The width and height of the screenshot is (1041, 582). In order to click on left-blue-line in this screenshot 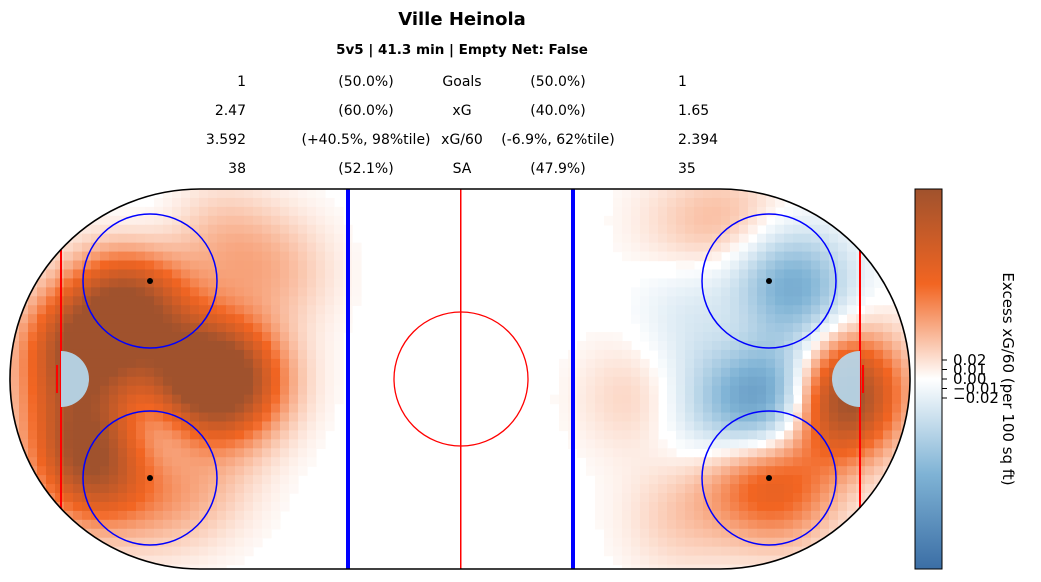, I will do `click(348, 379)`.